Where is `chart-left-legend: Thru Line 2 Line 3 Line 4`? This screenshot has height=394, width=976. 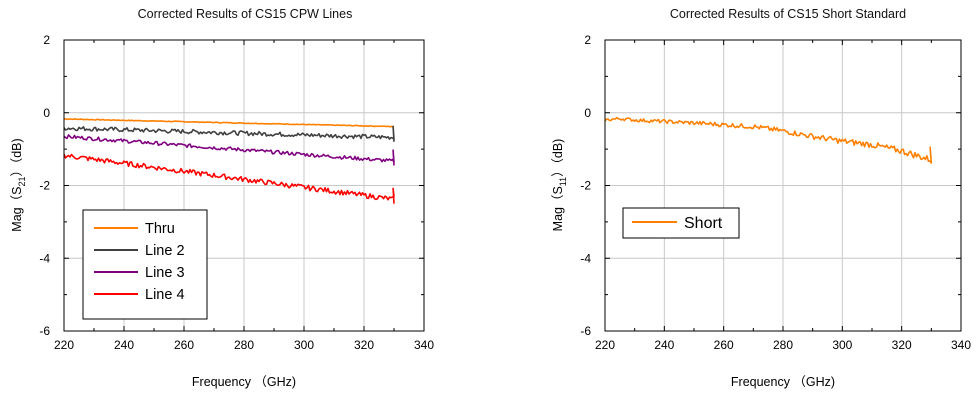
chart-left-legend: Thru Line 2 Line 3 Line 4 is located at coordinates (145, 264).